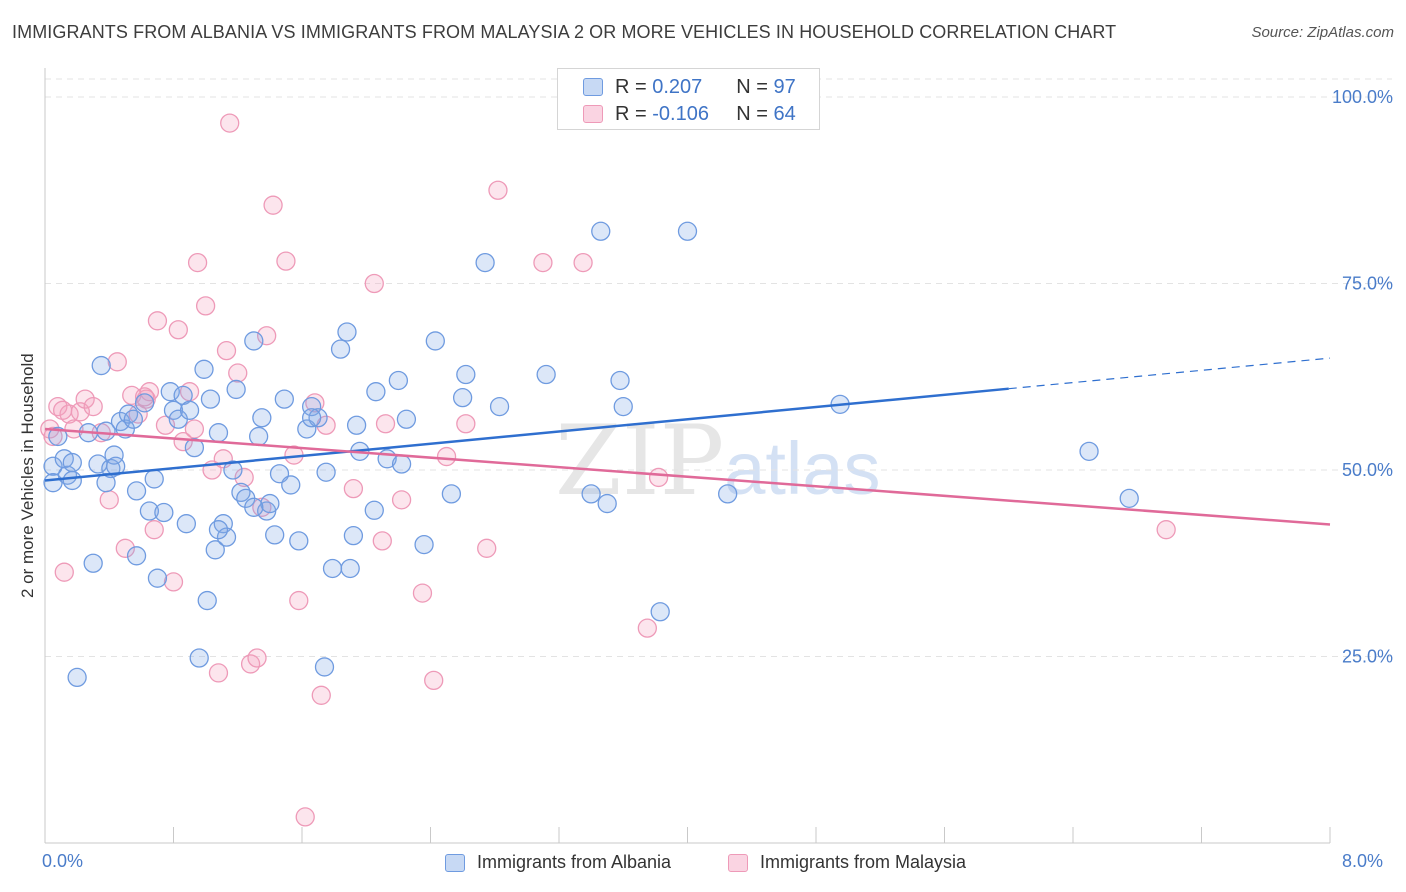 This screenshot has height=892, width=1406. Describe the element at coordinates (752, 86) in the screenshot. I see `albania-n-label: N =` at that location.